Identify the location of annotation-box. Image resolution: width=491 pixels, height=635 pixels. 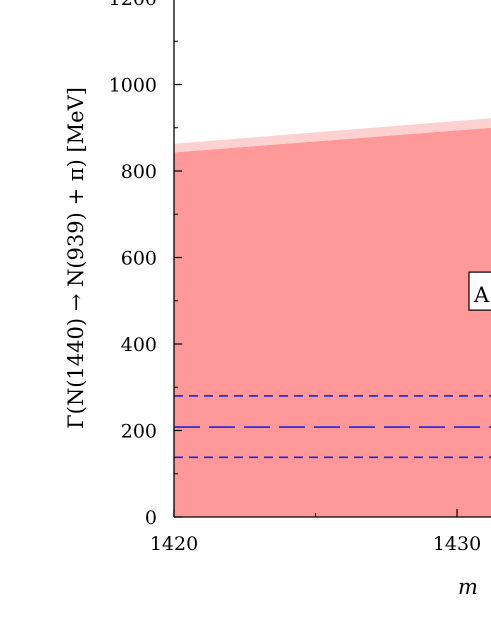
(479, 291).